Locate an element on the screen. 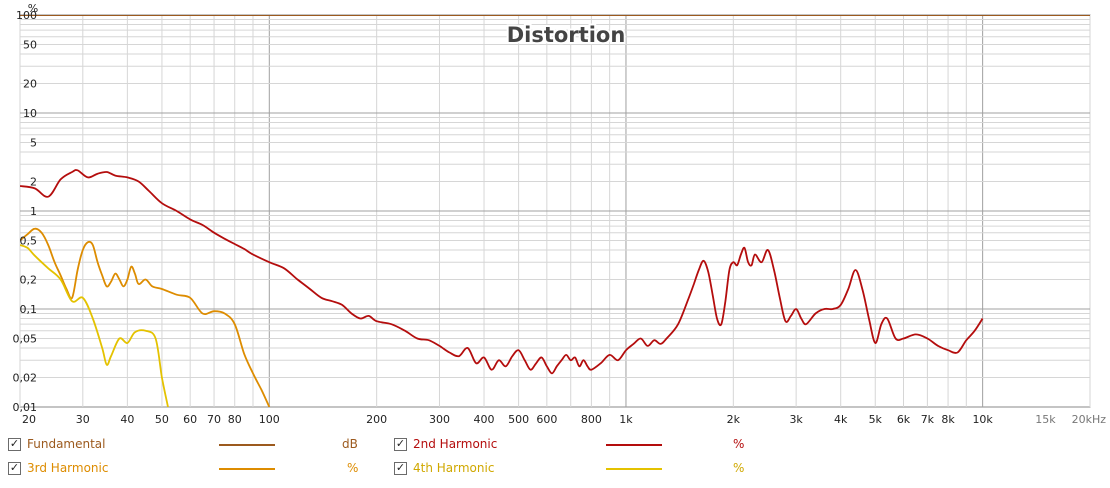  x-tick-label: 1k is located at coordinates (626, 419).